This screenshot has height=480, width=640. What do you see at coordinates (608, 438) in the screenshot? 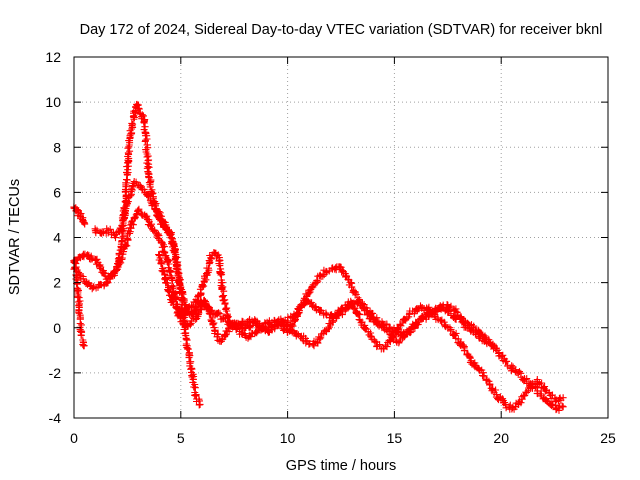
I see `x-tick-label: 25` at bounding box center [608, 438].